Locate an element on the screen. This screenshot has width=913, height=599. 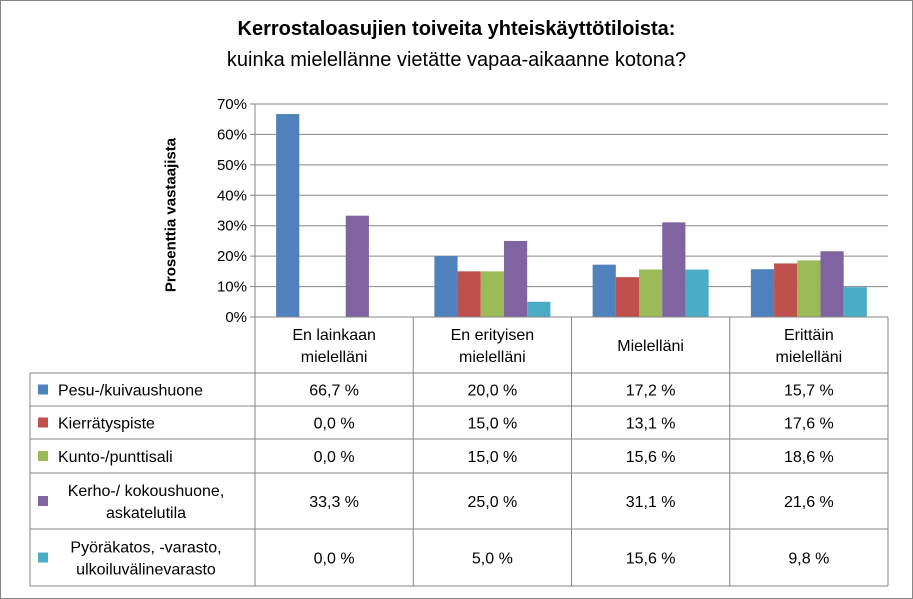
series-name: ulkoiluvälinevarasto is located at coordinates (146, 570).